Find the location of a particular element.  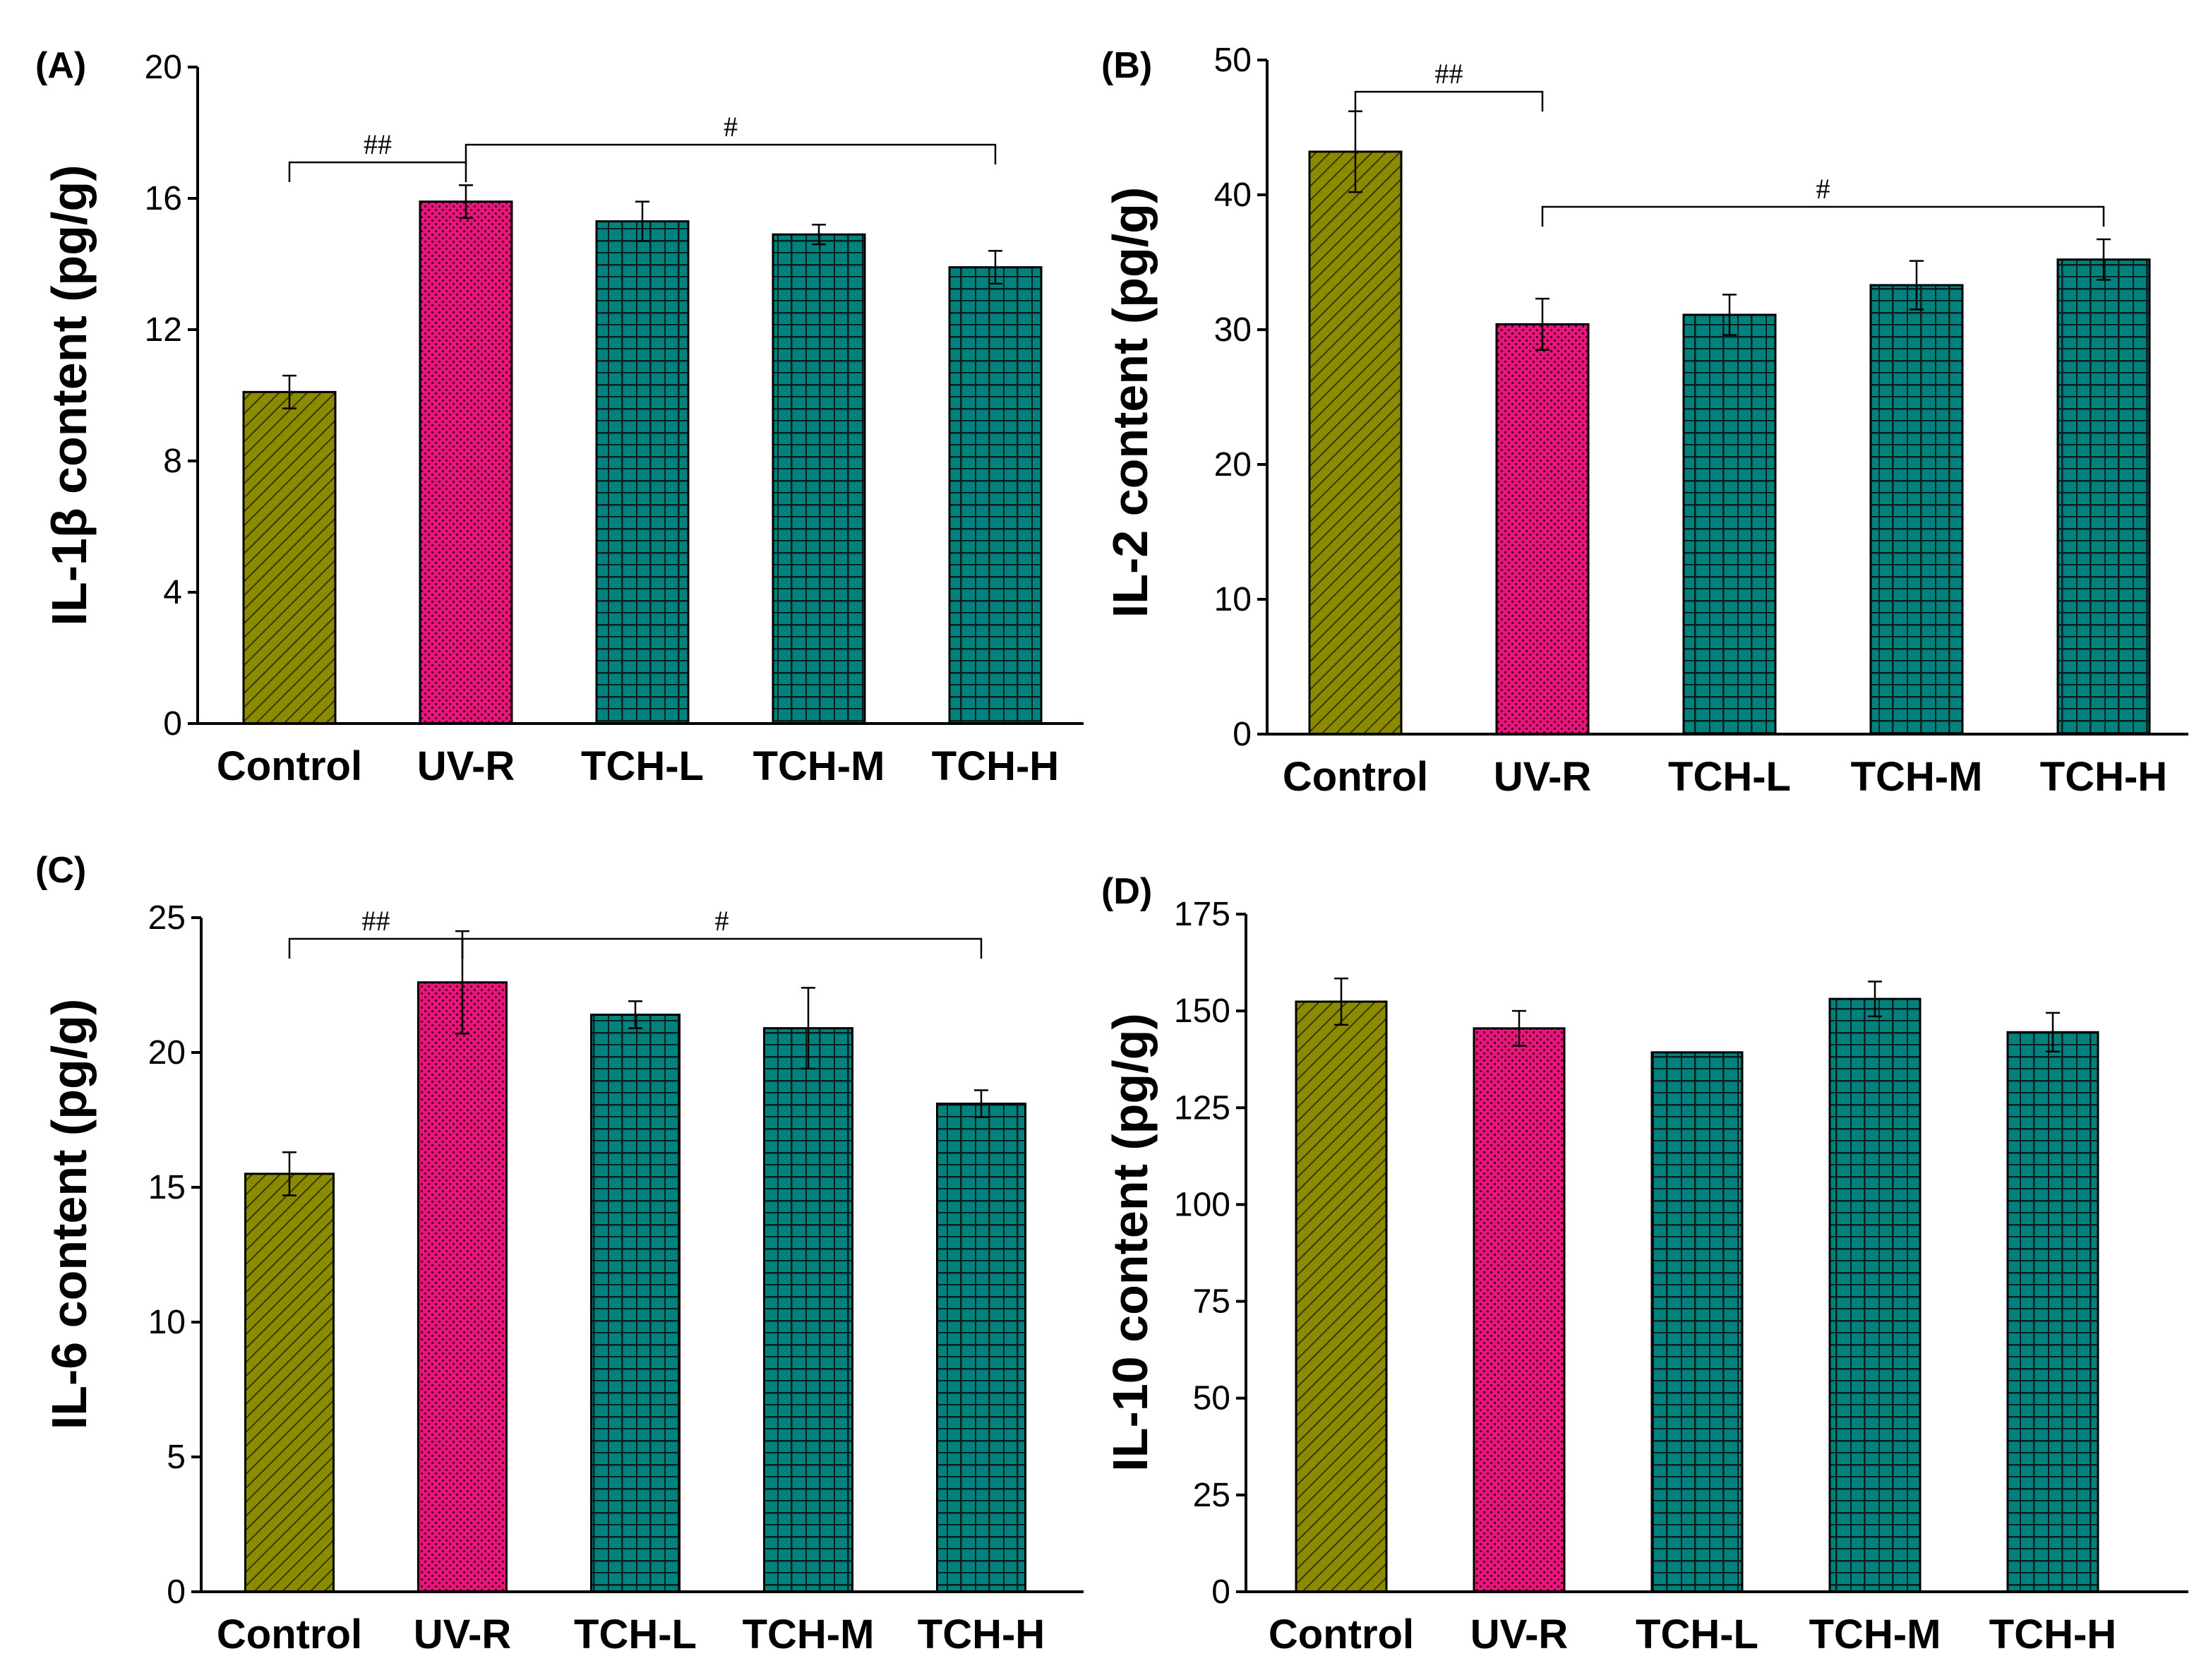

panel-a-y-tick-label-8: 8 is located at coordinates (172, 462).